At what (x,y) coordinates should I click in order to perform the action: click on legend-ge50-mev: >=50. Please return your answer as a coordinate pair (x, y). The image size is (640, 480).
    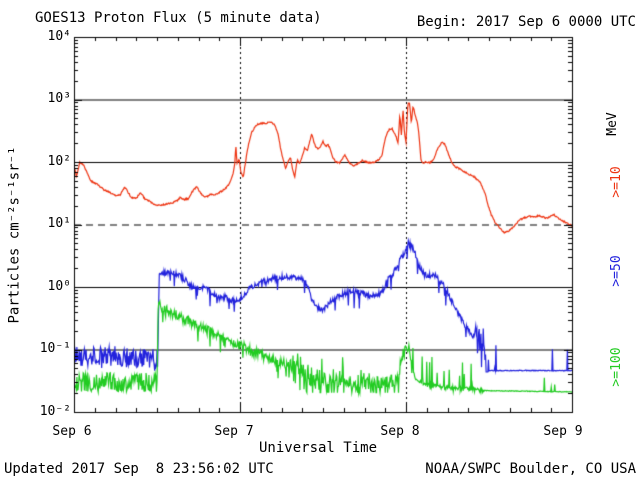
    Looking at the image, I should click on (616, 271).